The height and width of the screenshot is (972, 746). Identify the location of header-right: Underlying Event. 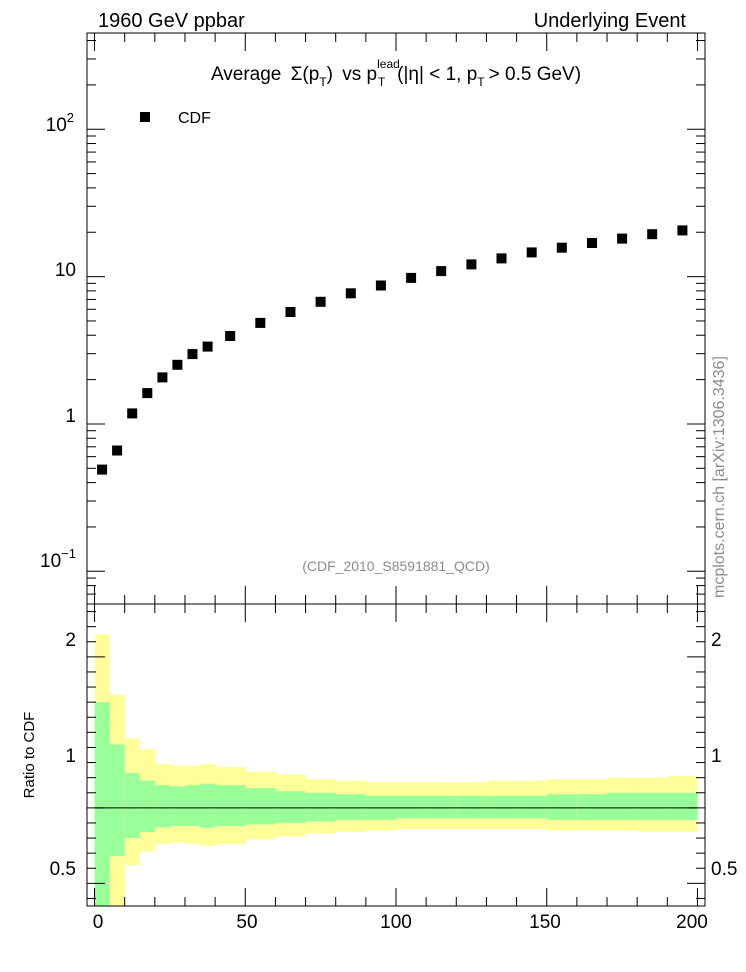
(610, 21).